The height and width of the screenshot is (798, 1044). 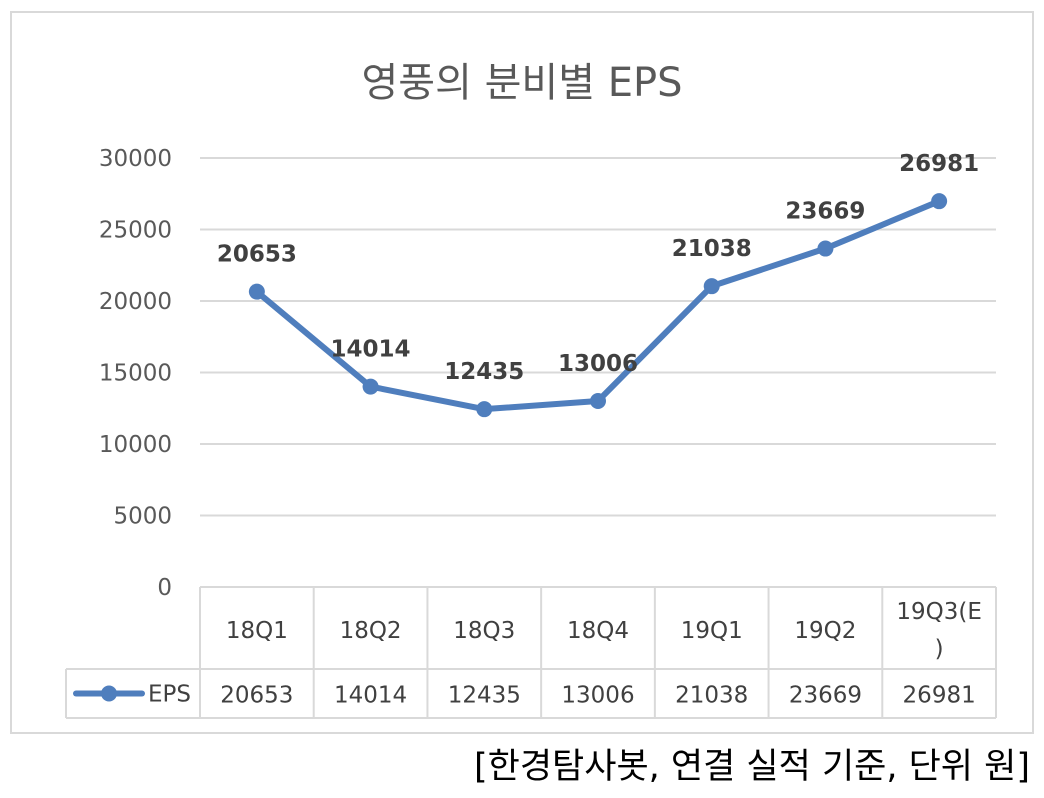 I want to click on x-category-label: 18Q3, so click(x=484, y=631).